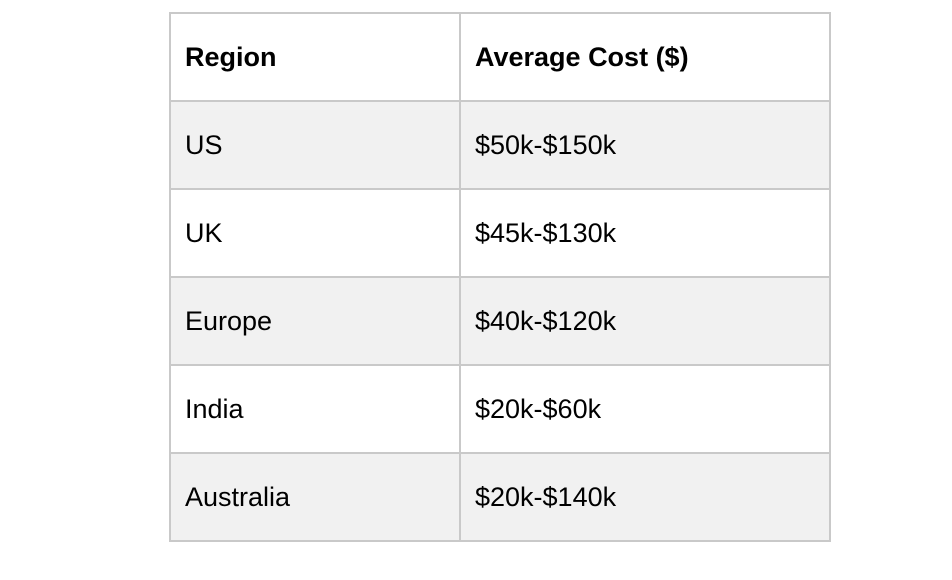 The image size is (952, 580). I want to click on cell-region: India, so click(315, 409).